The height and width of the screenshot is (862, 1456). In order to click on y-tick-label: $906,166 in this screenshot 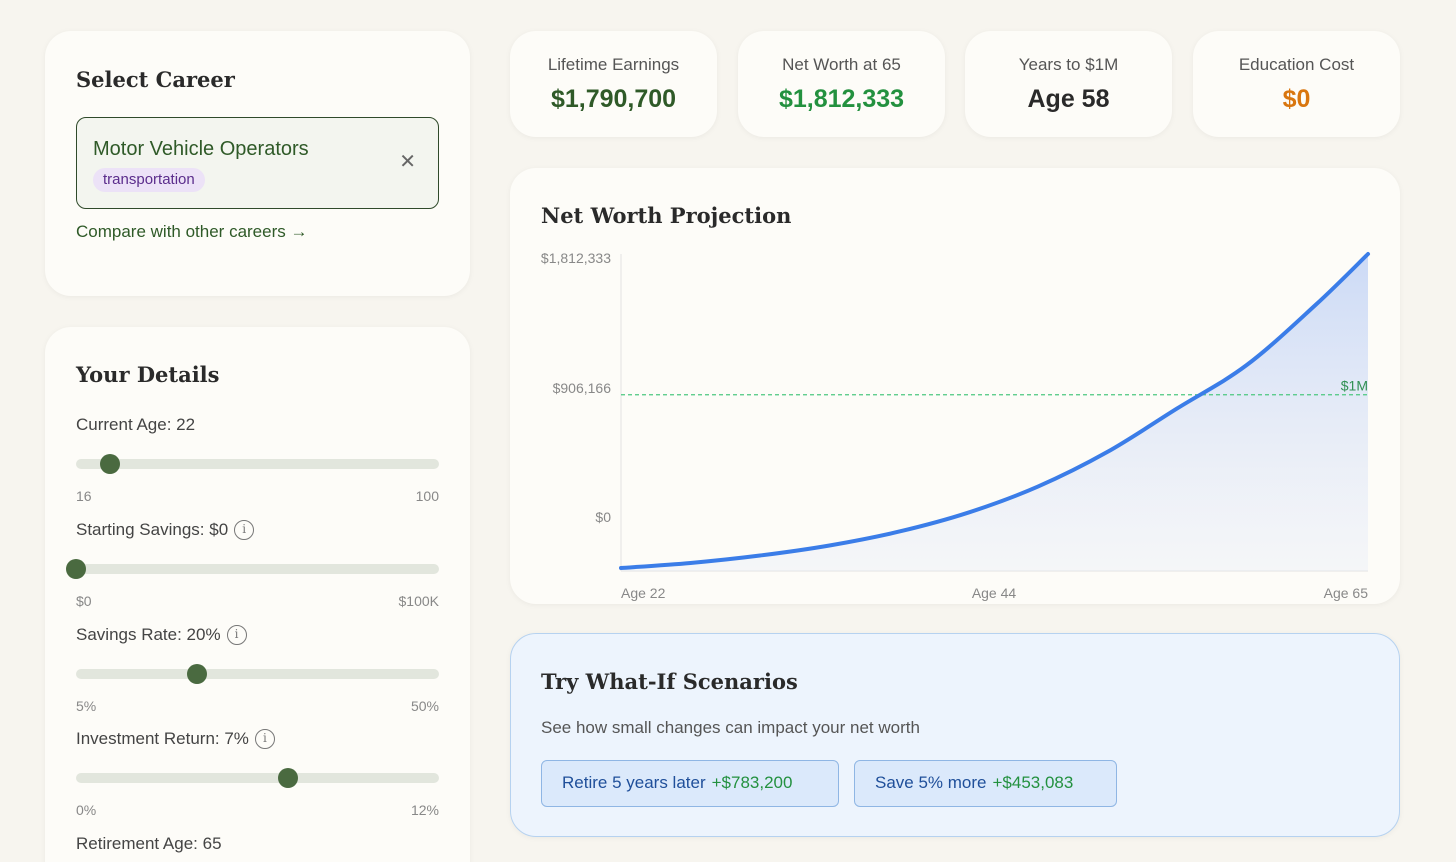, I will do `click(582, 388)`.